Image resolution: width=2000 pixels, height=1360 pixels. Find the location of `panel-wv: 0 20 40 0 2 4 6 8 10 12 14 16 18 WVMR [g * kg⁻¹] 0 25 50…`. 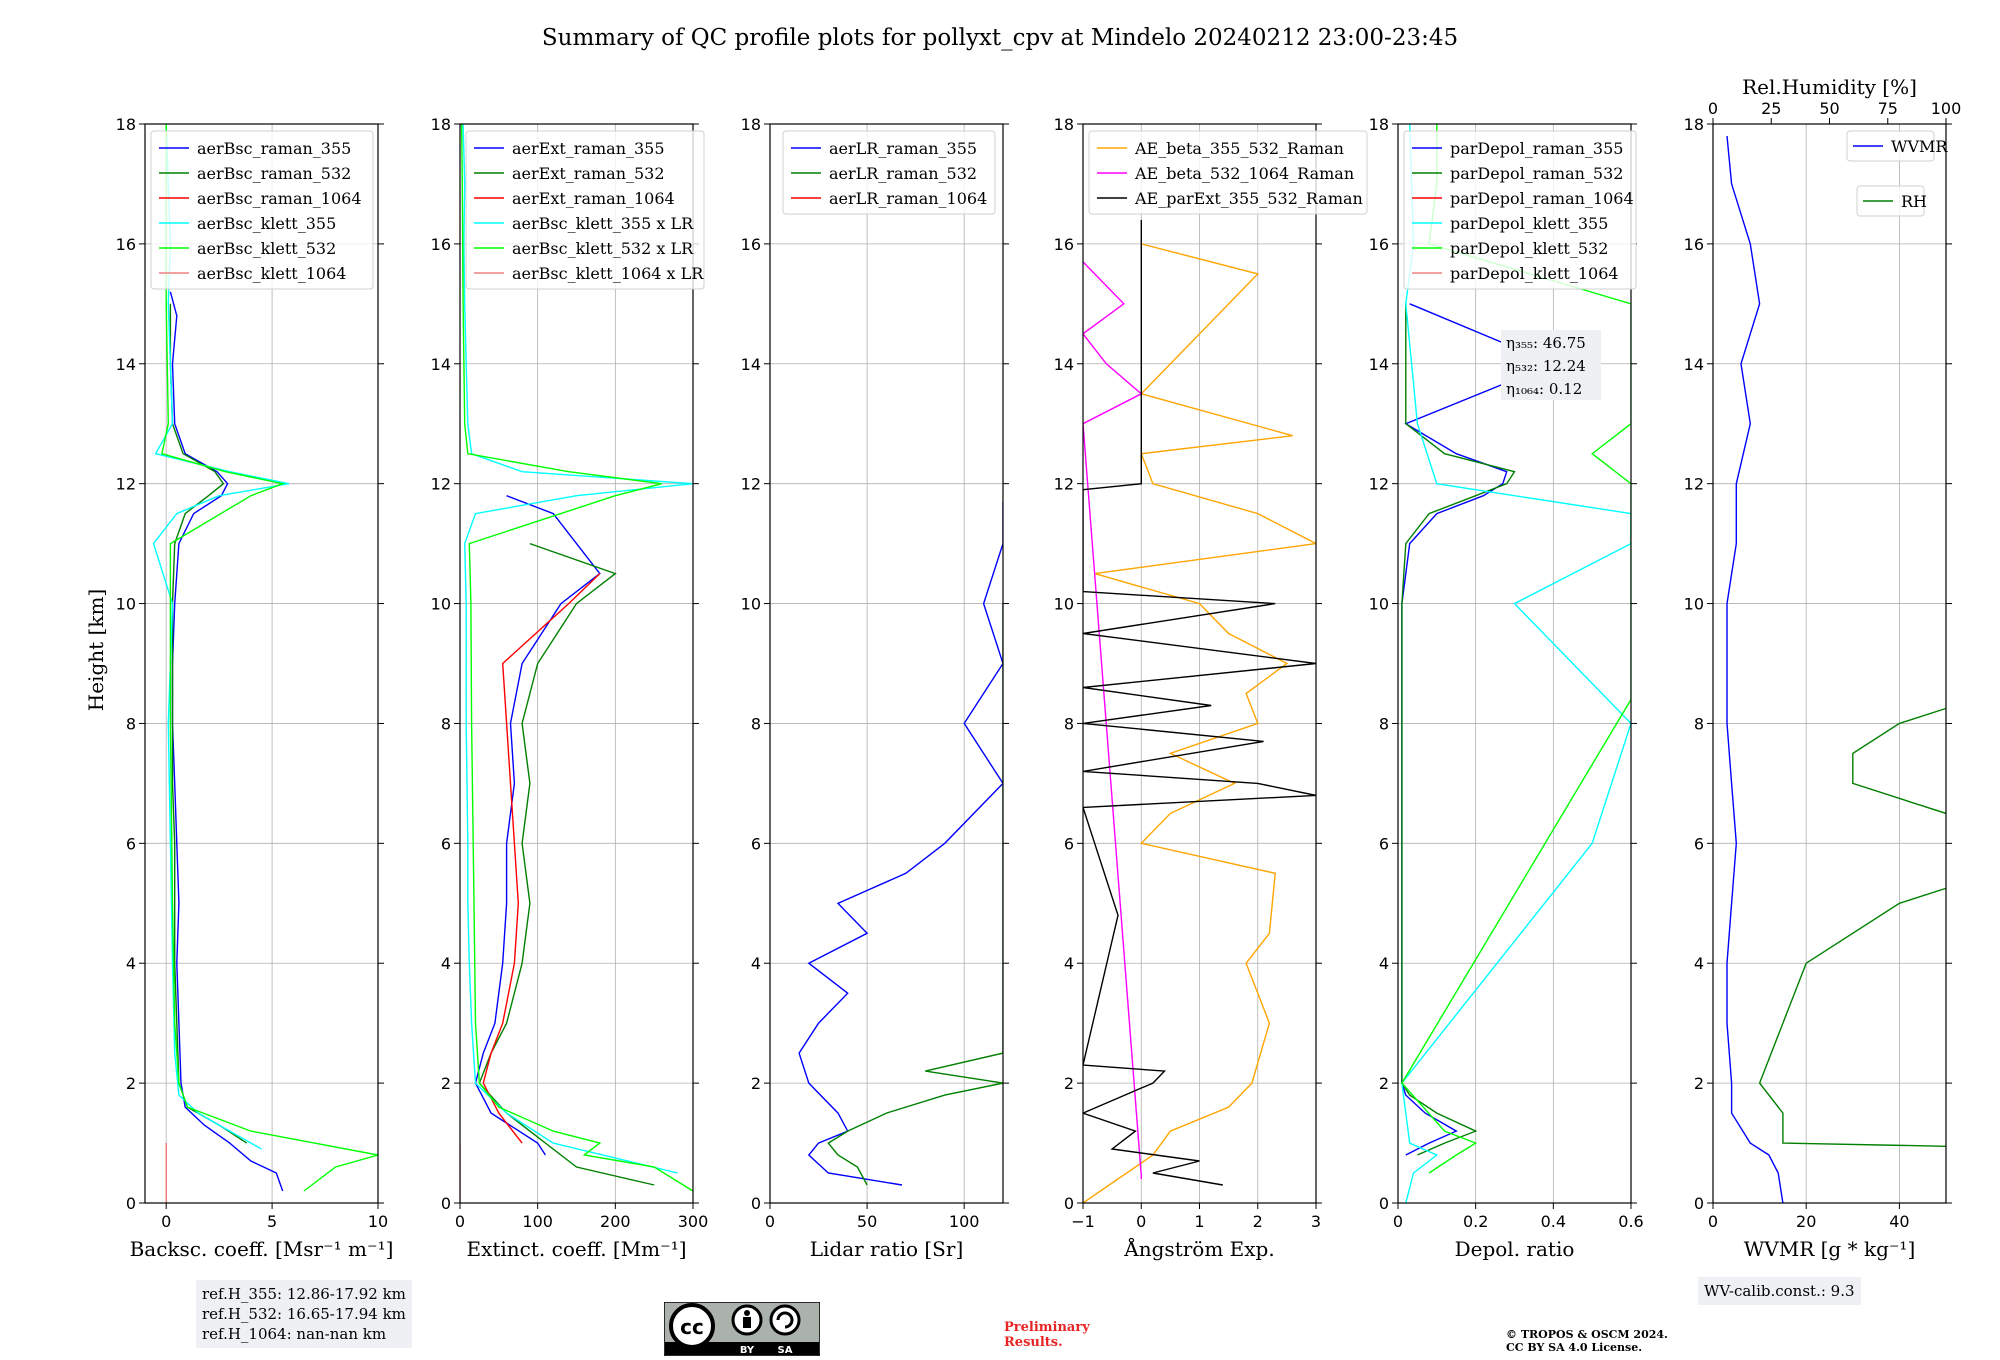

panel-wv: 0 20 40 0 2 4 6 8 10 12 14 16 18 WVMR [g * kg⁻¹] 0 25 50… is located at coordinates (1823, 668).